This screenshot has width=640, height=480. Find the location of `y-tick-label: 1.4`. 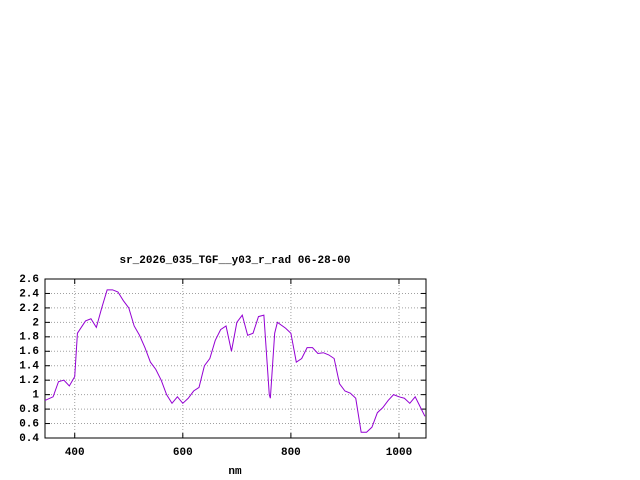

y-tick-label: 1.4 is located at coordinates (29, 367).